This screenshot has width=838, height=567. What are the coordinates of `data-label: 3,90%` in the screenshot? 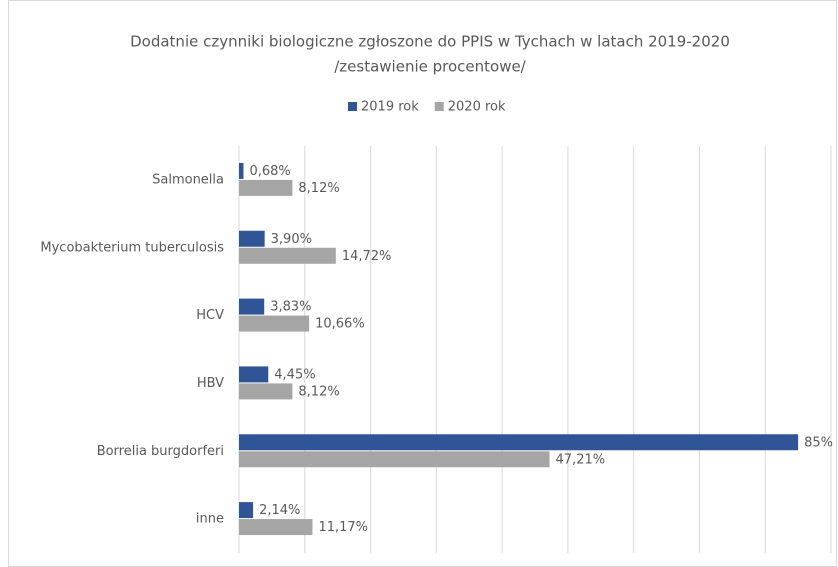 It's located at (291, 239).